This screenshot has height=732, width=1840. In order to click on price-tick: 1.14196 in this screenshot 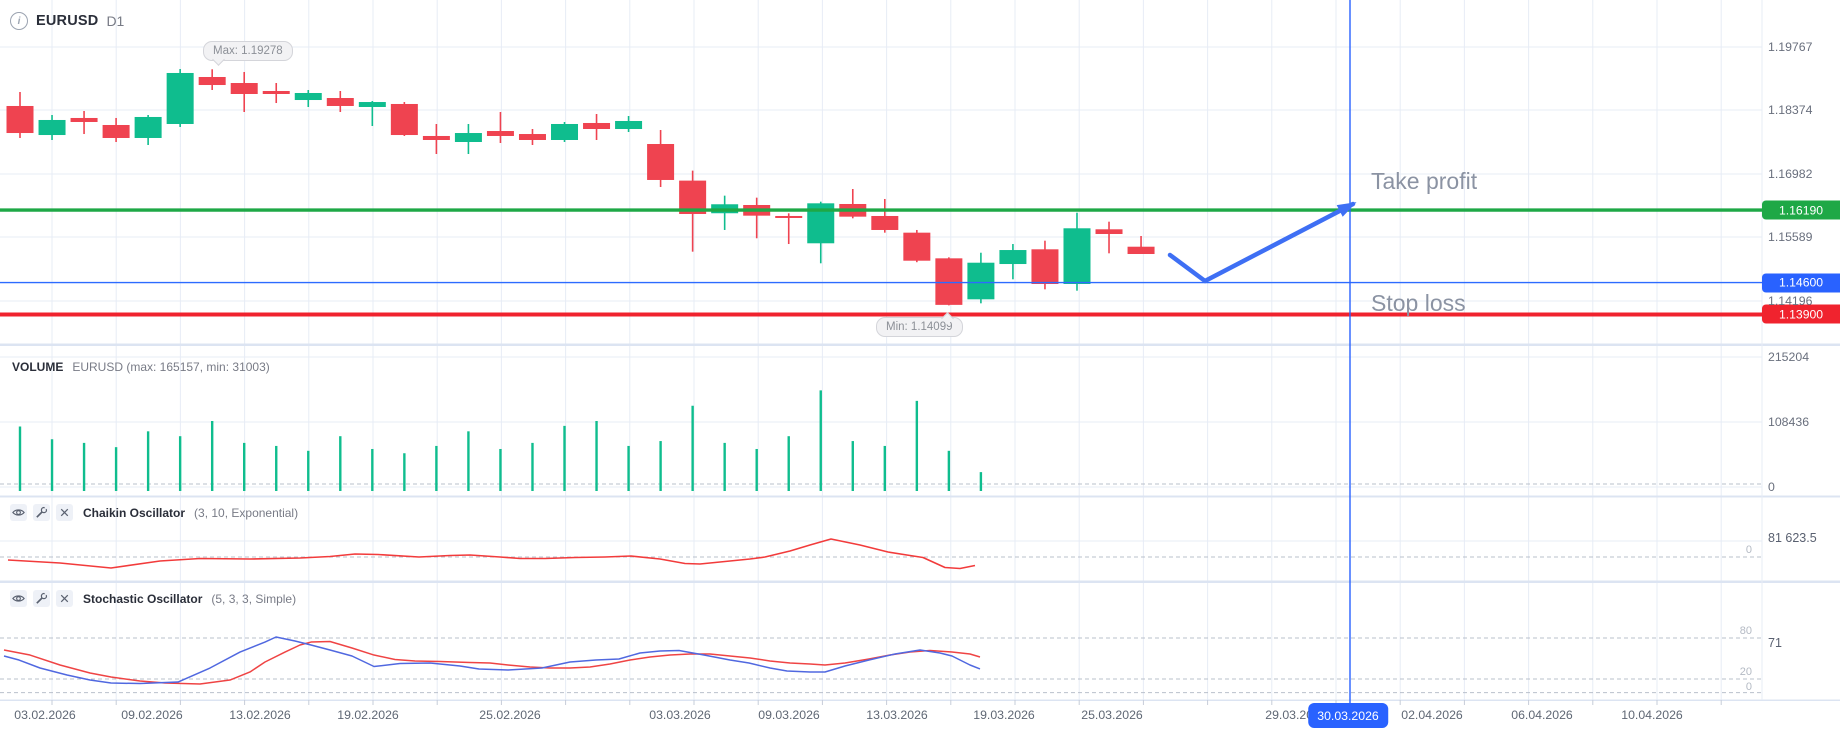, I will do `click(1790, 301)`.